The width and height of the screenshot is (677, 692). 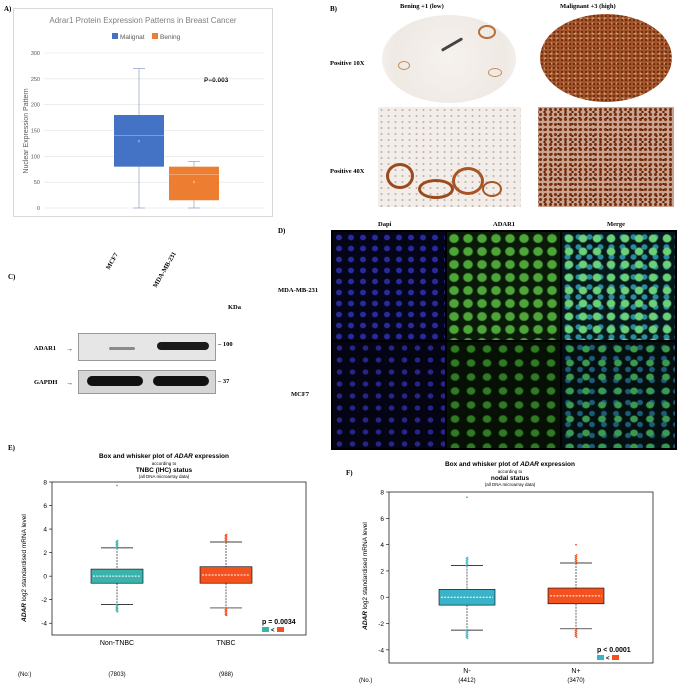 What do you see at coordinates (449, 157) in the screenshot?
I see `ihc-benign-40x-image` at bounding box center [449, 157].